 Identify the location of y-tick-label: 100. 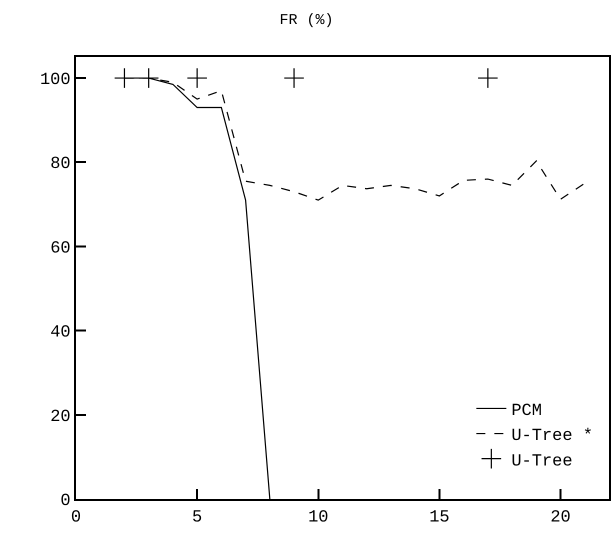
(55, 80).